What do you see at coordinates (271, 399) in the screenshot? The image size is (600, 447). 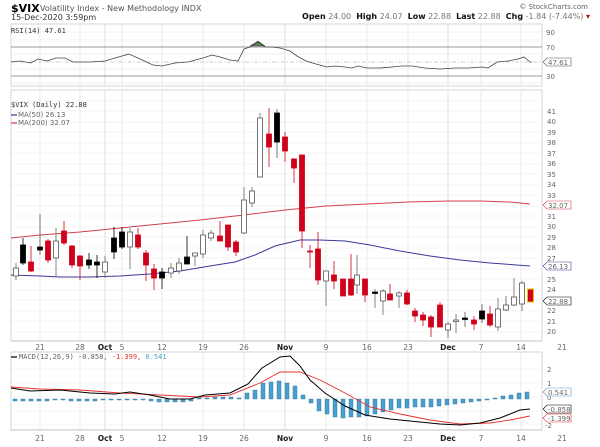 I see `macd-histogram` at bounding box center [271, 399].